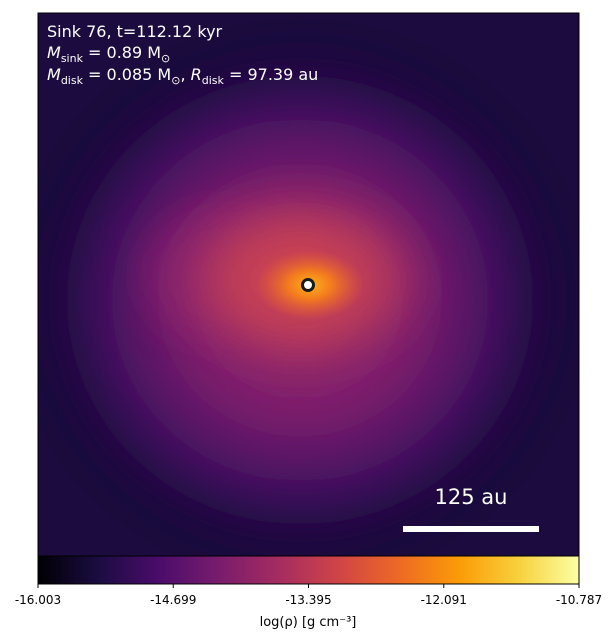 This screenshot has height=644, width=615. Describe the element at coordinates (196, 74) in the screenshot. I see `symbol: R` at that location.